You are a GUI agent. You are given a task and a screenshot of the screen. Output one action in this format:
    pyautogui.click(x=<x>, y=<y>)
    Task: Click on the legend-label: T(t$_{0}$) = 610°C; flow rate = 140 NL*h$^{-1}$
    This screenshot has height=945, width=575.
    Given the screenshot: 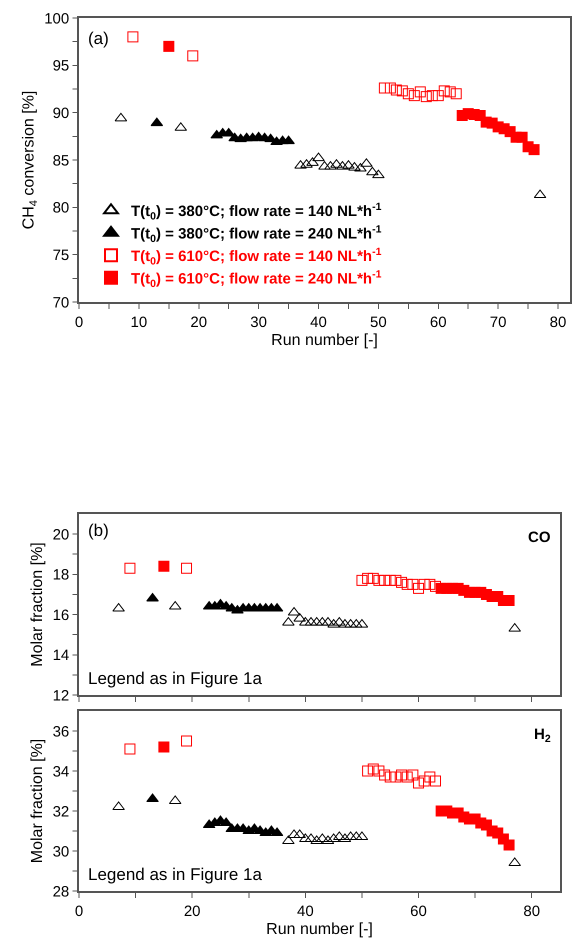 What is the action you would take?
    pyautogui.click(x=256, y=257)
    